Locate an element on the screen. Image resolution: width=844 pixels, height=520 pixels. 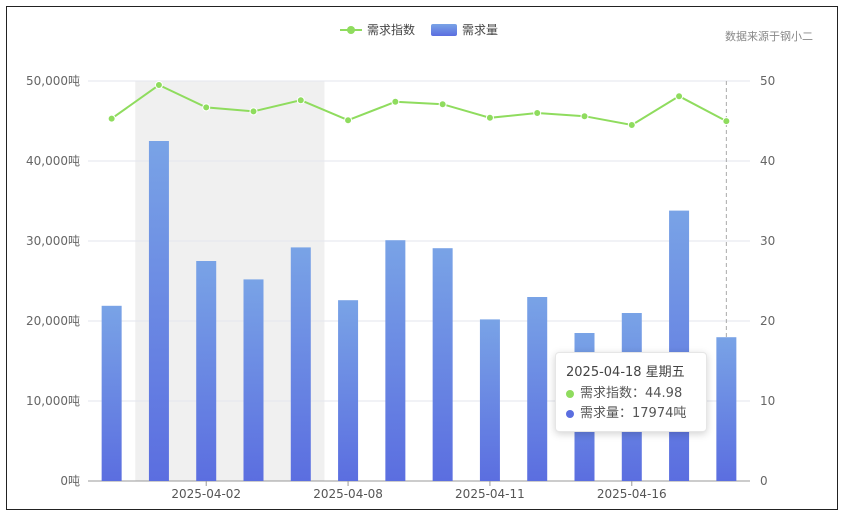
tooltip-volume-text: 需求量：17974吨 is located at coordinates (633, 413).